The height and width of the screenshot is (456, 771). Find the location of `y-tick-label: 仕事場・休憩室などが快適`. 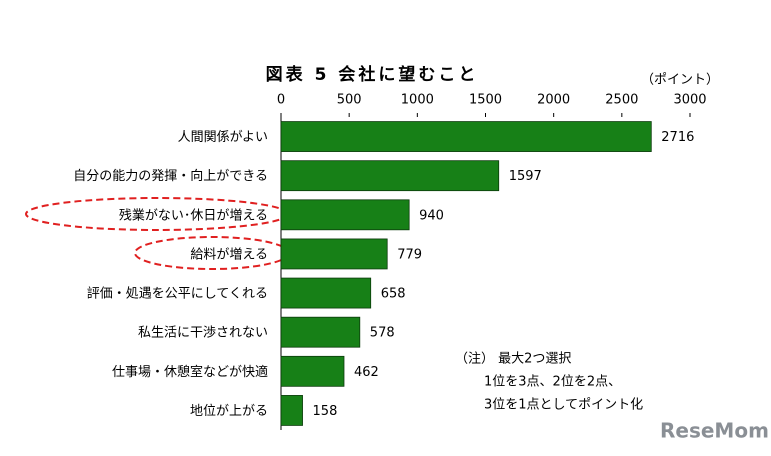

y-tick-label: 仕事場・休憩室などが快適 is located at coordinates (190, 372).